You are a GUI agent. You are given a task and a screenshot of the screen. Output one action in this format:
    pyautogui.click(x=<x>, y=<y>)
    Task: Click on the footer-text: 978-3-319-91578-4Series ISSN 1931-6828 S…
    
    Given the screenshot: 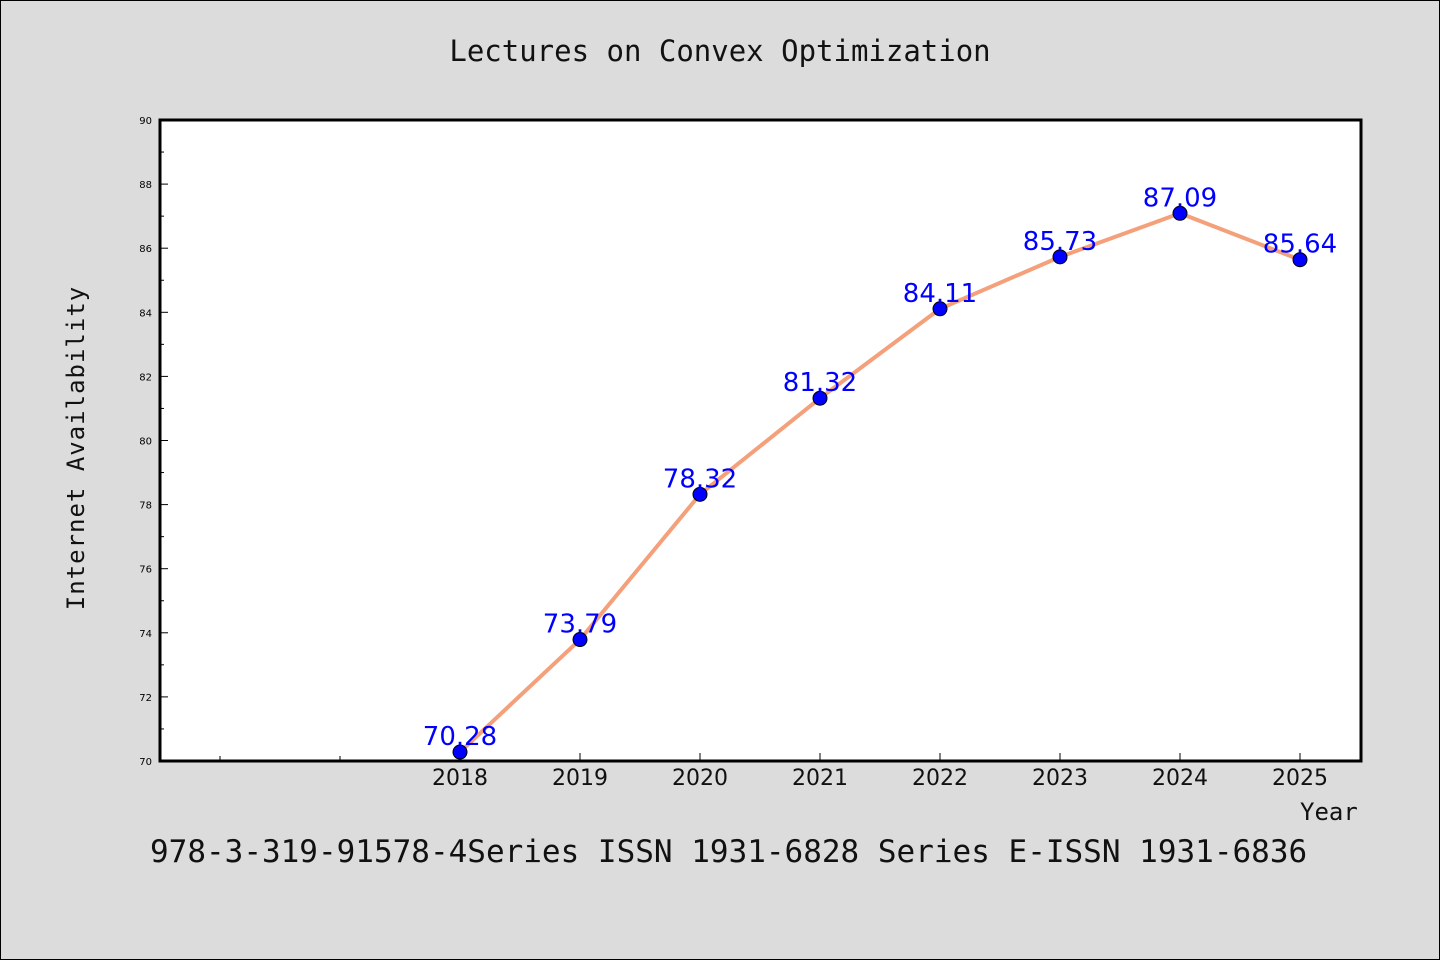 What is the action you would take?
    pyautogui.click(x=729, y=852)
    